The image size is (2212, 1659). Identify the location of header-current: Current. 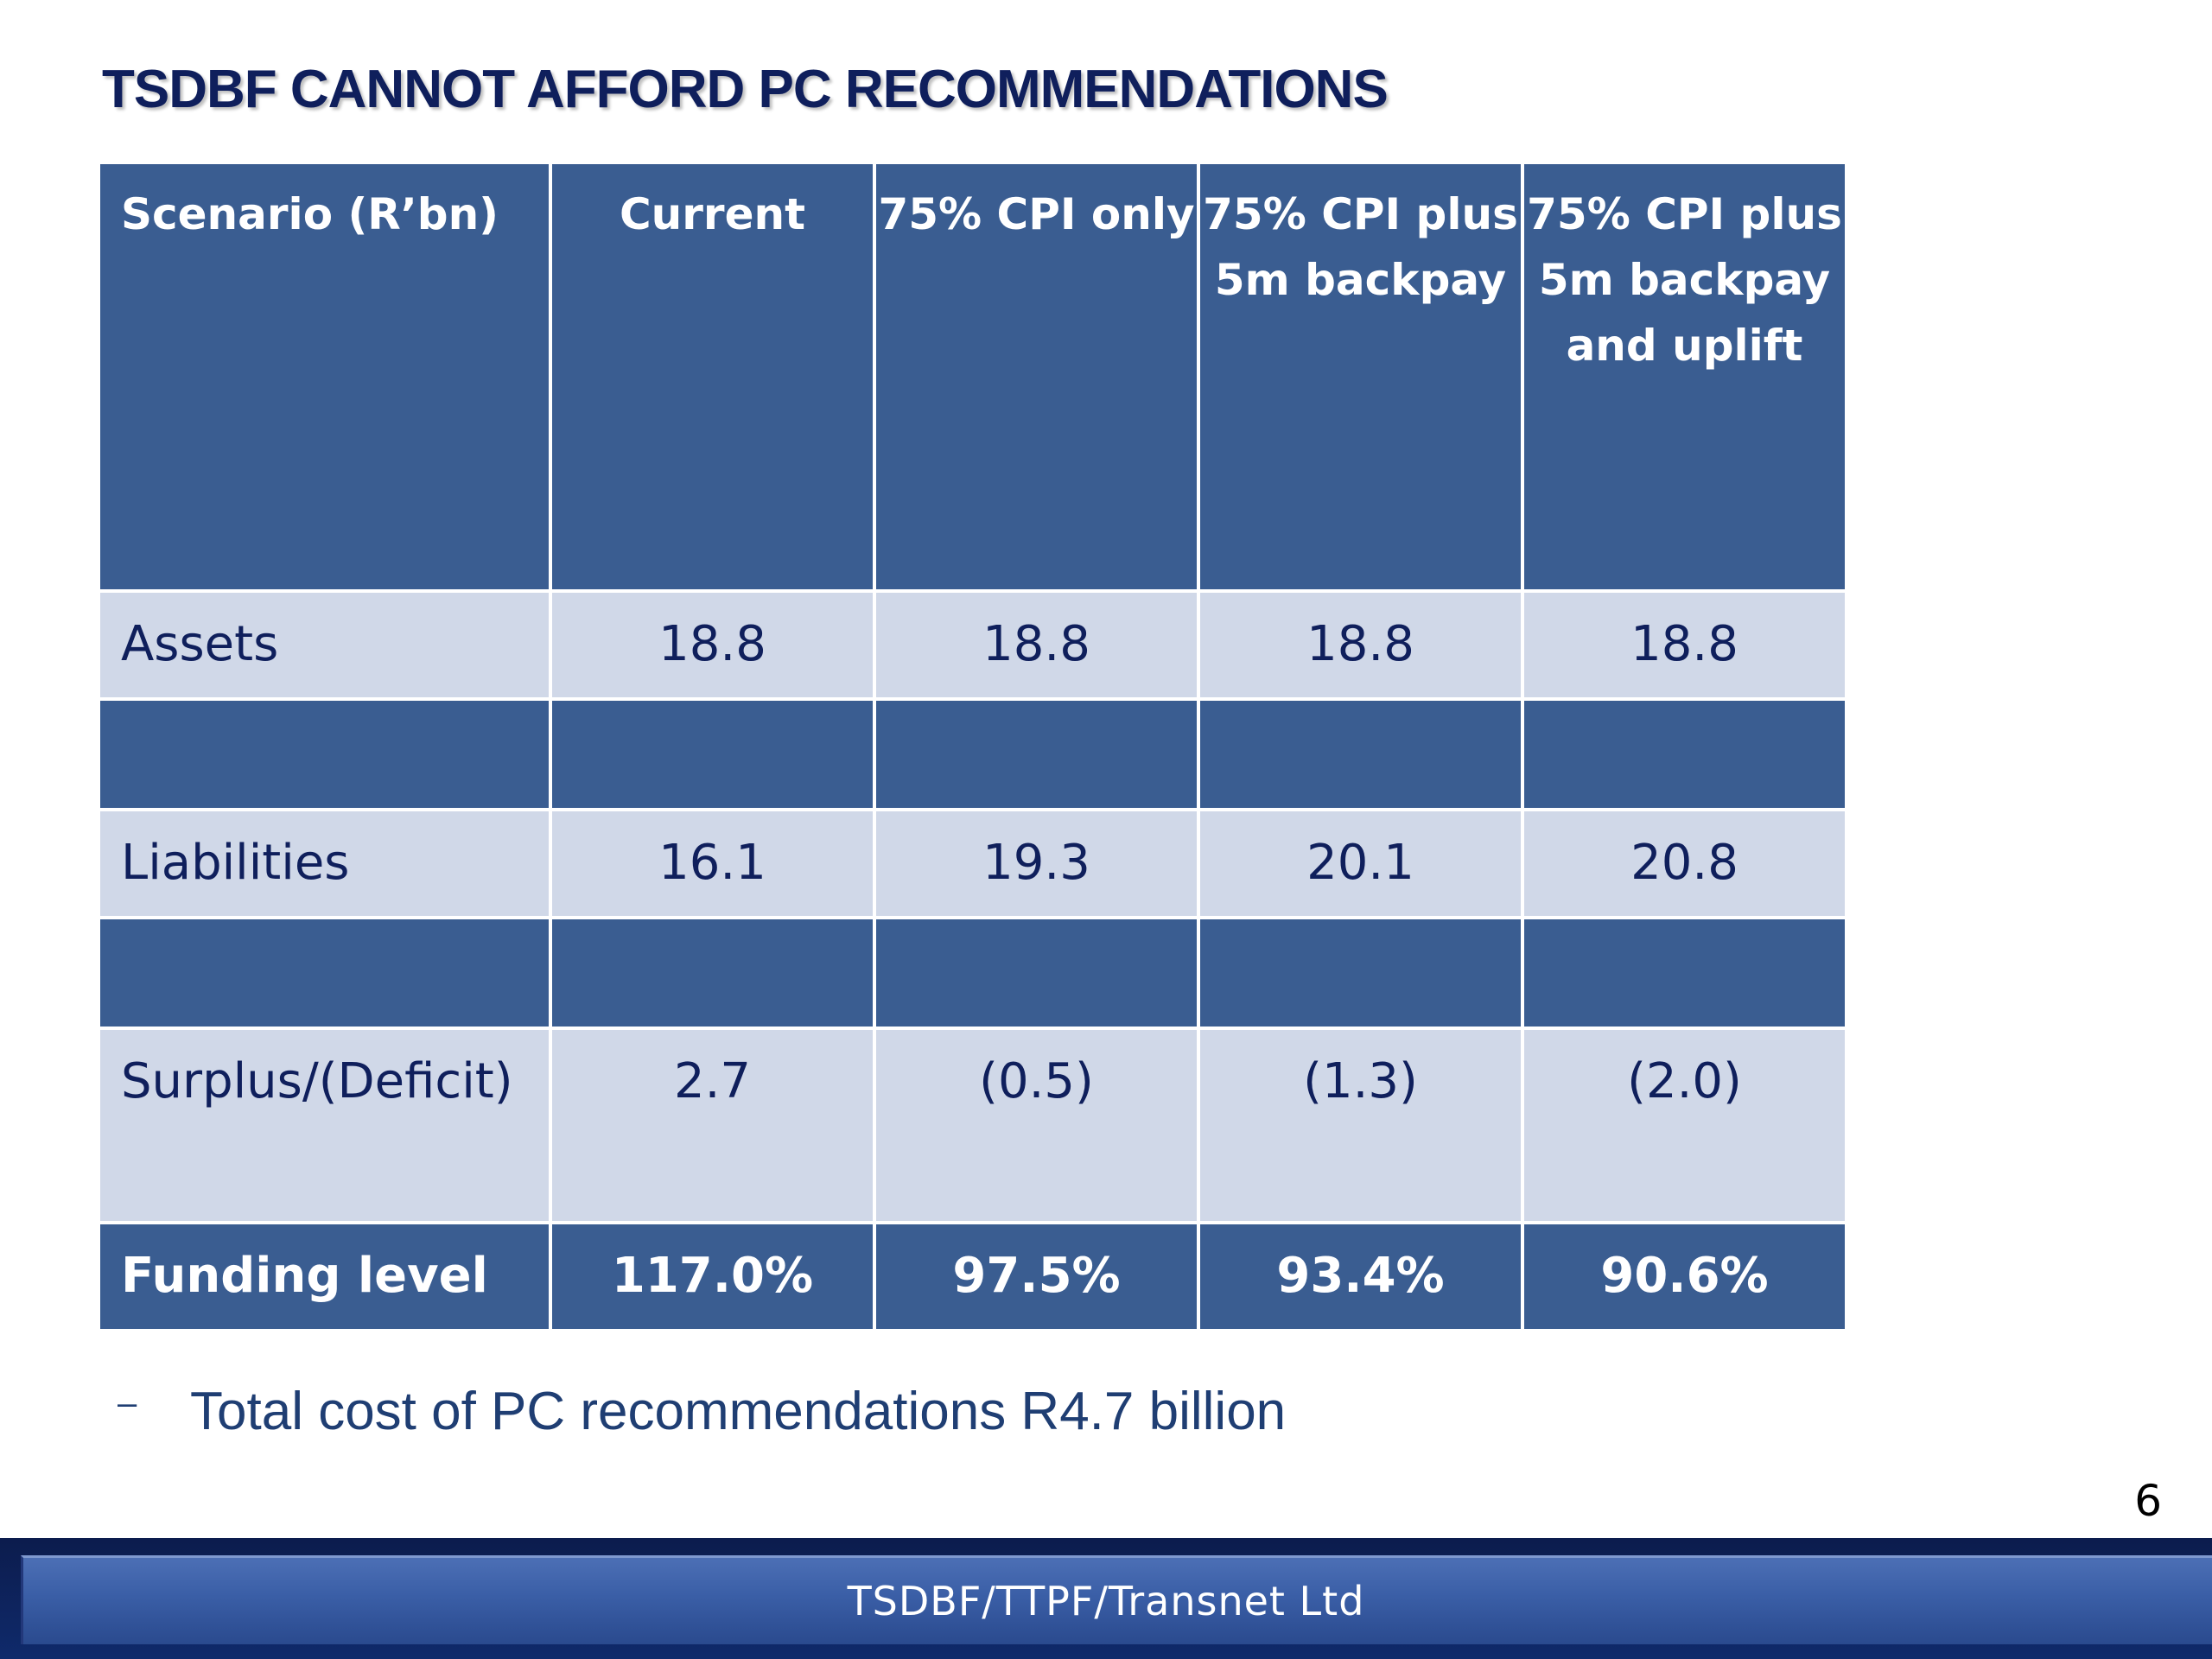
(712, 377).